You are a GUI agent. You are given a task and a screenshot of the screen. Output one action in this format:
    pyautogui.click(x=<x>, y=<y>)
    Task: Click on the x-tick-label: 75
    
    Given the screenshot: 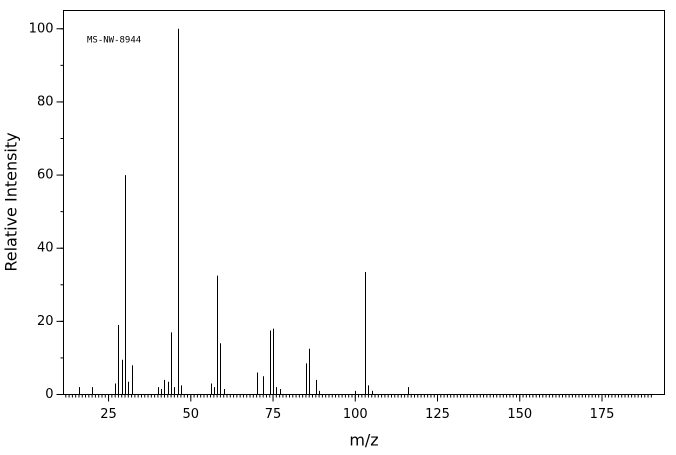 What is the action you would take?
    pyautogui.click(x=273, y=414)
    